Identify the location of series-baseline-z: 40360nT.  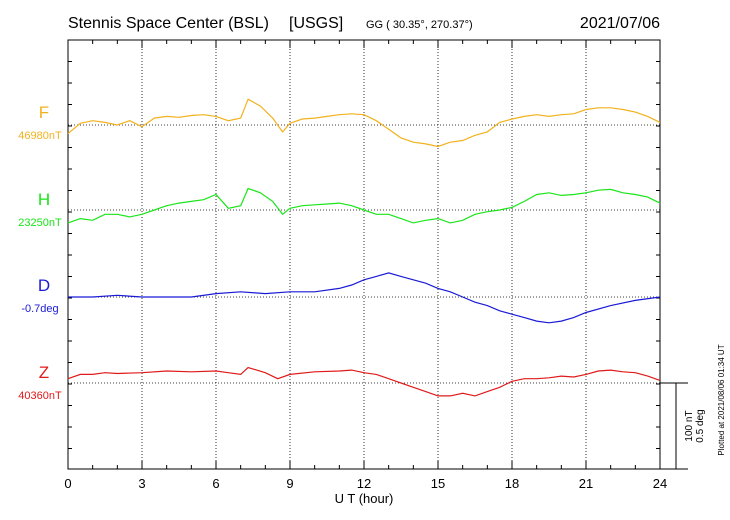
(40, 396).